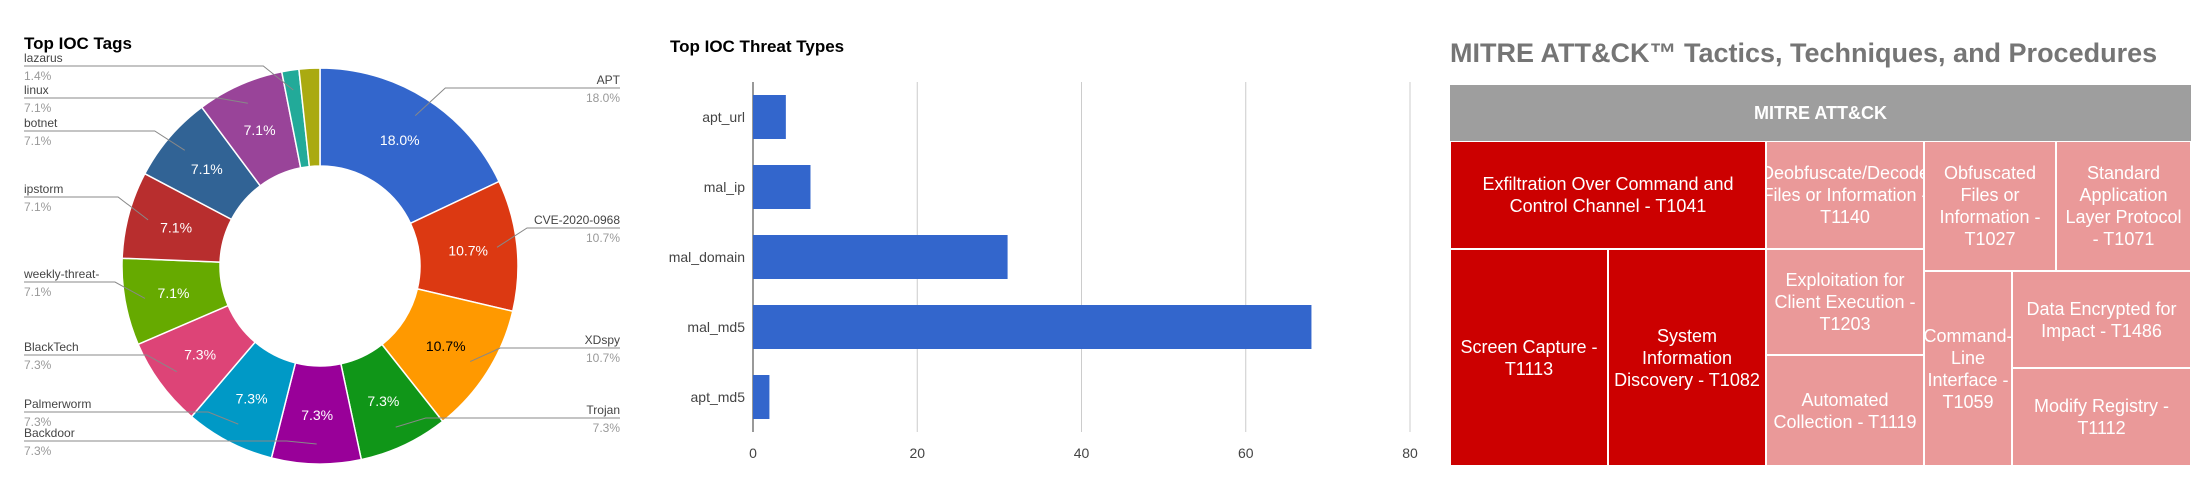 This screenshot has width=2211, height=486. I want to click on y-category-label: apt_url, so click(723, 117).